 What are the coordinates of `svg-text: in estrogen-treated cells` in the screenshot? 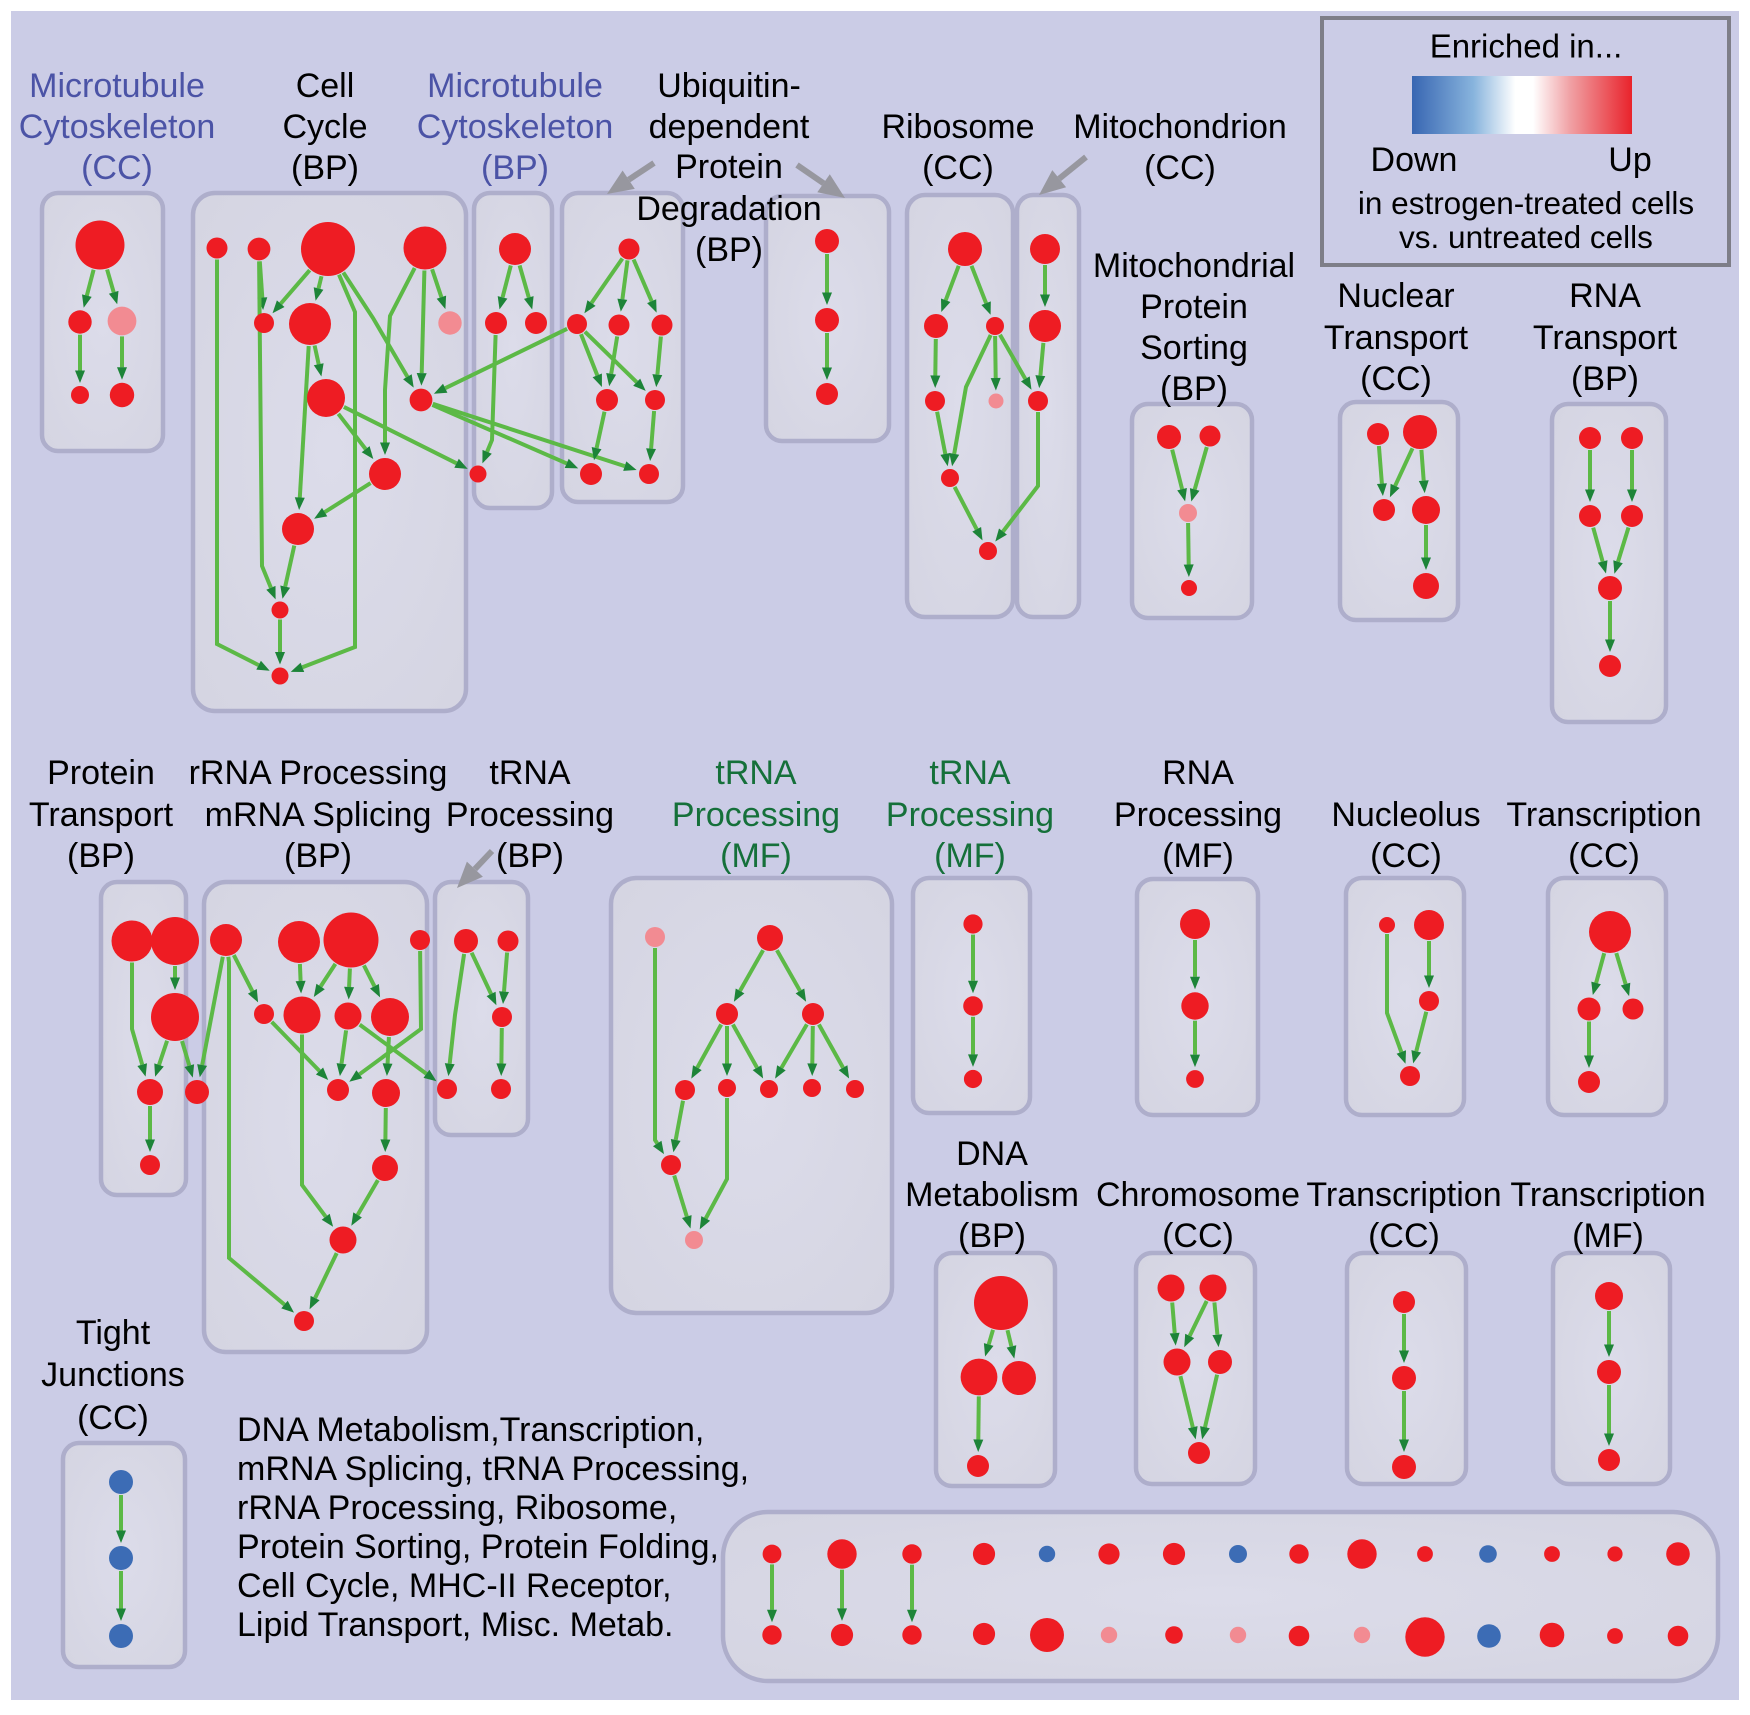 It's located at (1526, 203).